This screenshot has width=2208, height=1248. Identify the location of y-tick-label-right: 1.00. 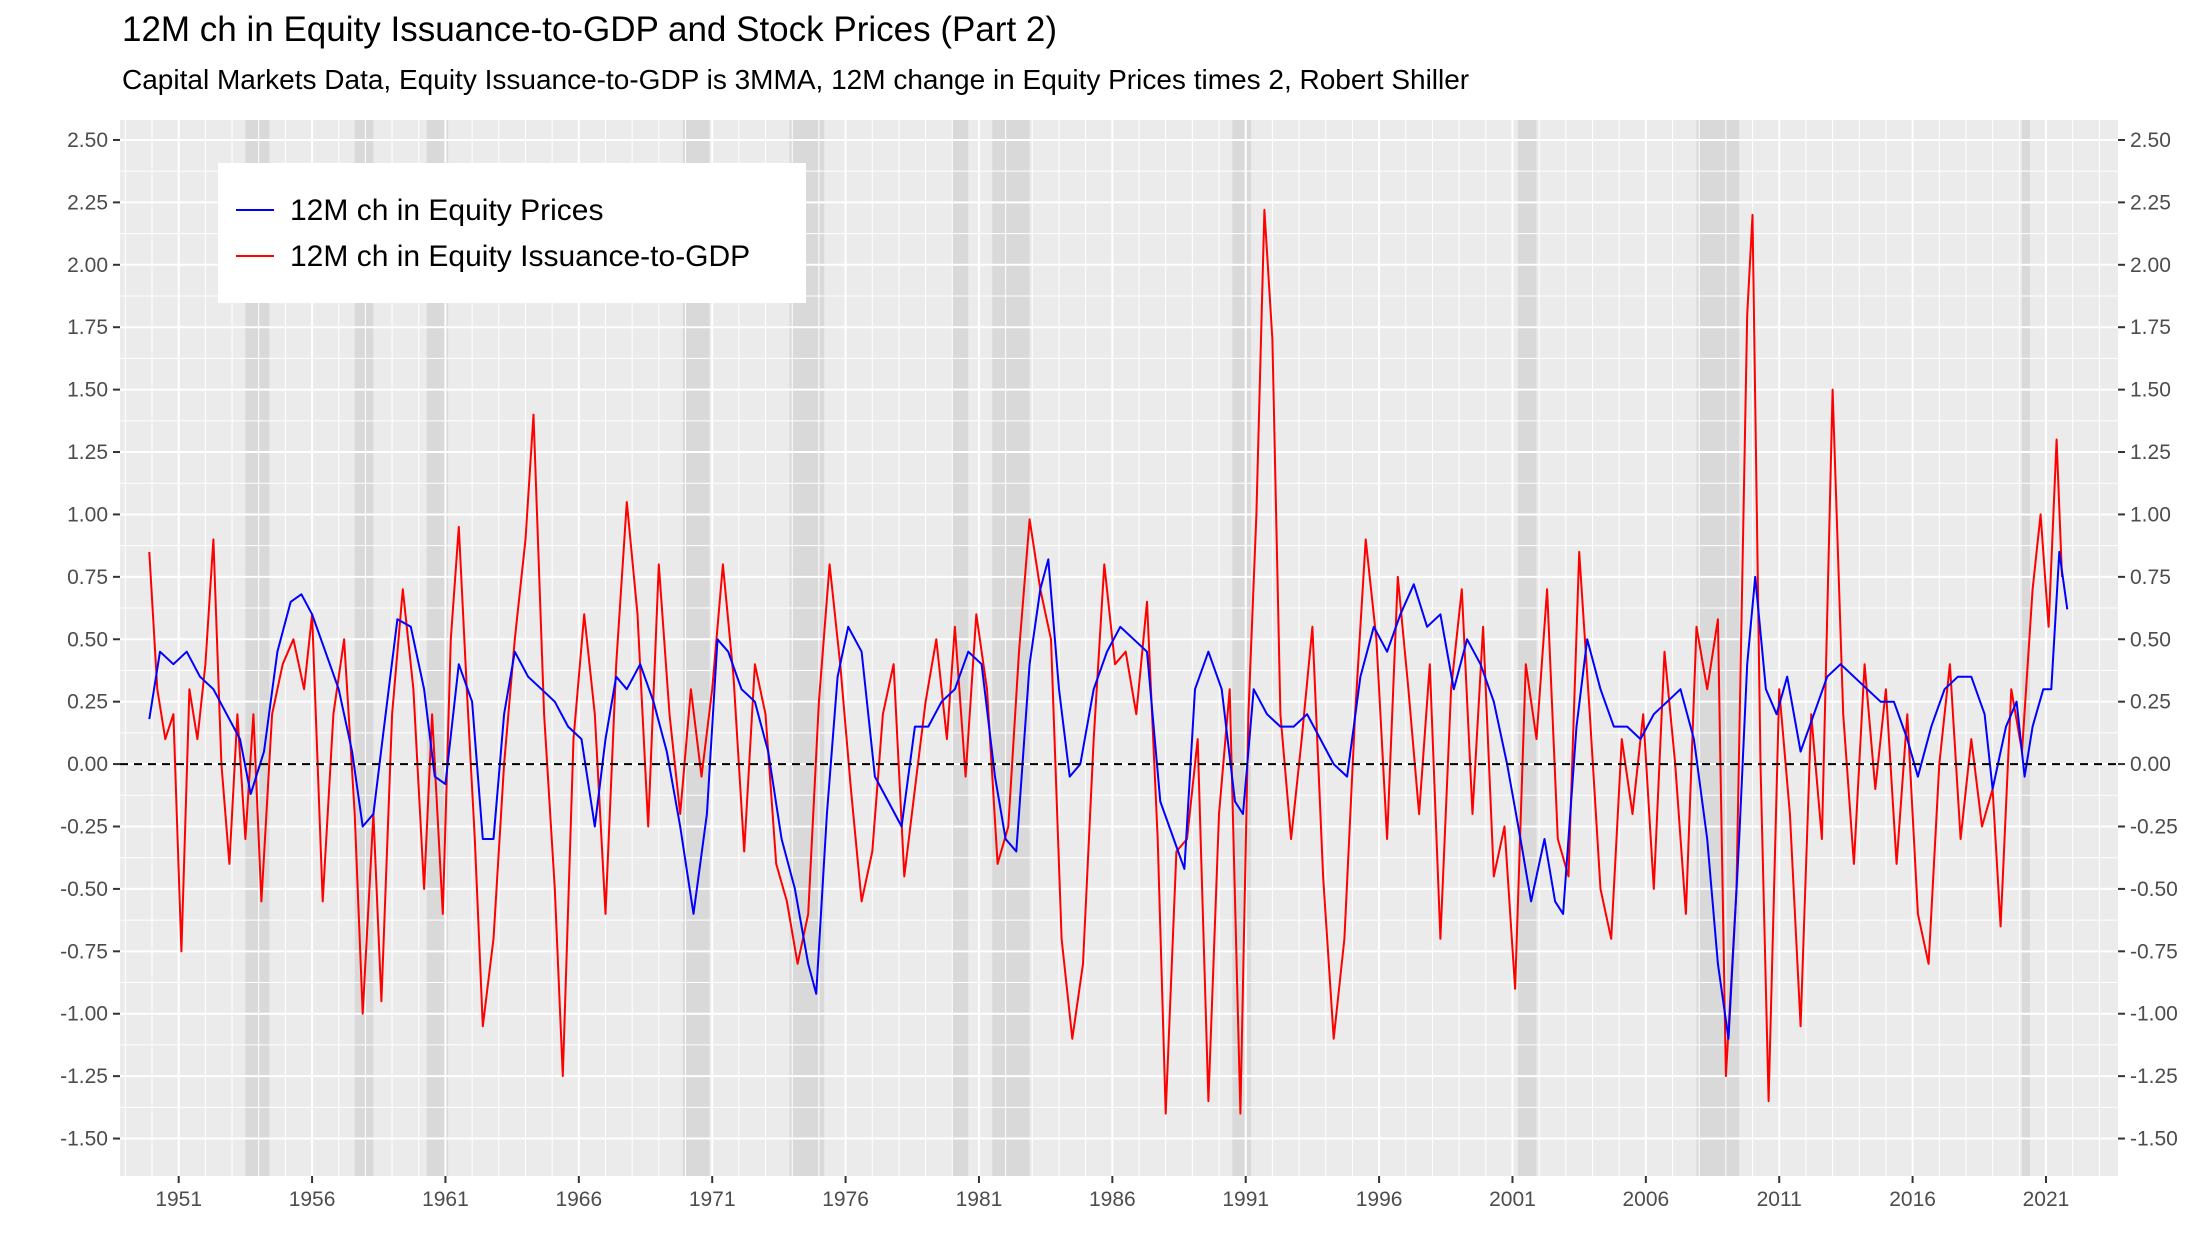
(2150, 514).